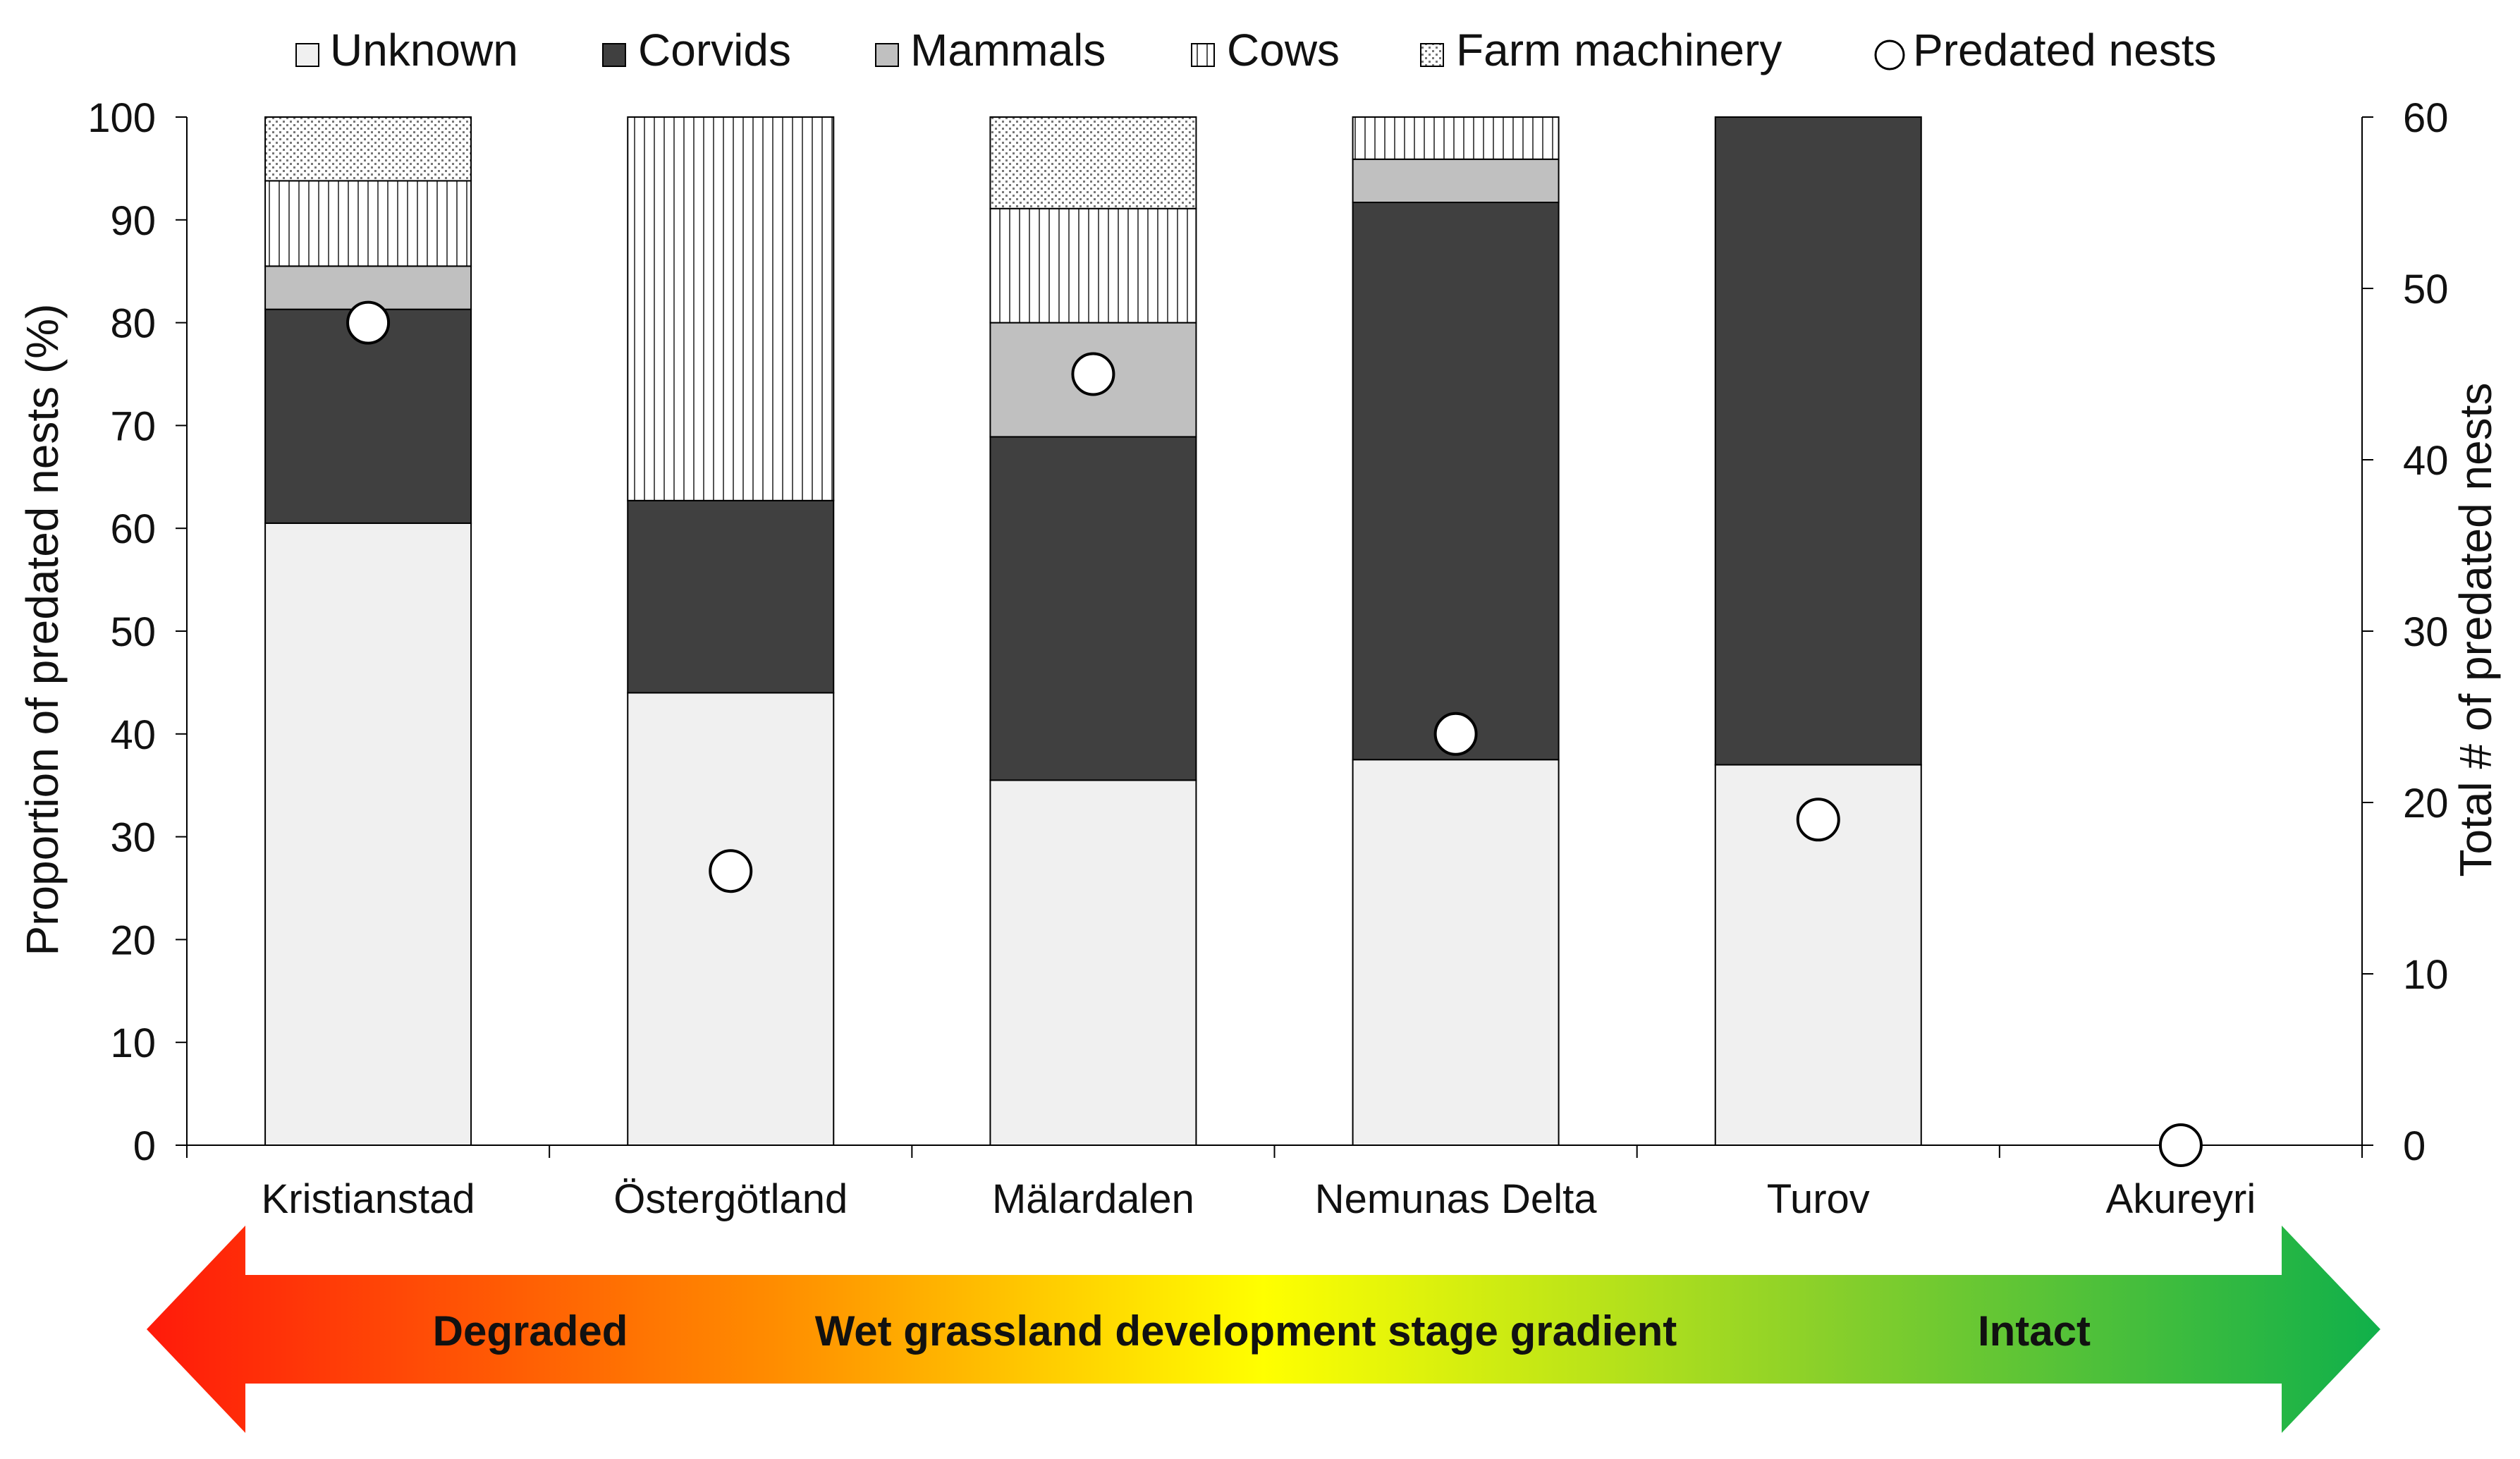 This screenshot has width=2520, height=1459. What do you see at coordinates (1818, 1199) in the screenshot?
I see `x-tick-label-turov: Turov` at bounding box center [1818, 1199].